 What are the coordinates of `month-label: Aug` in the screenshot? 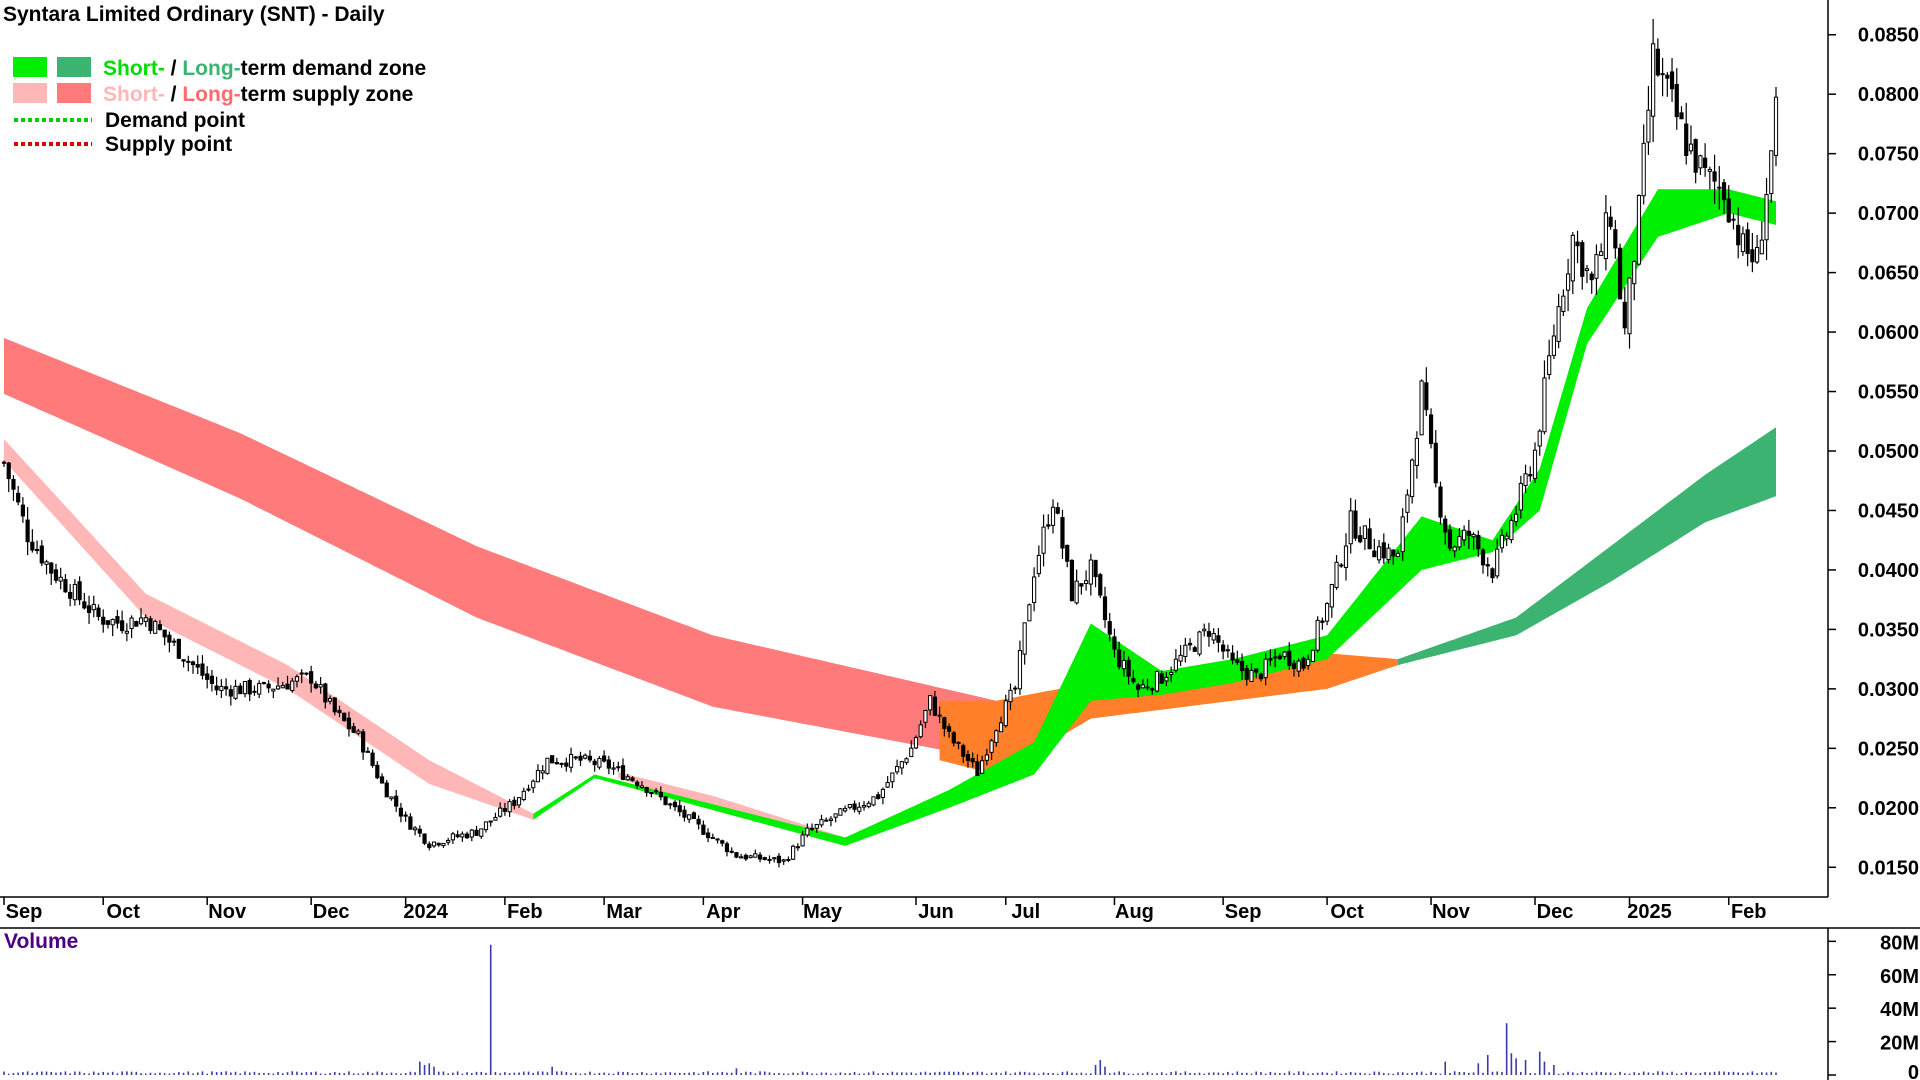 It's located at (1134, 912).